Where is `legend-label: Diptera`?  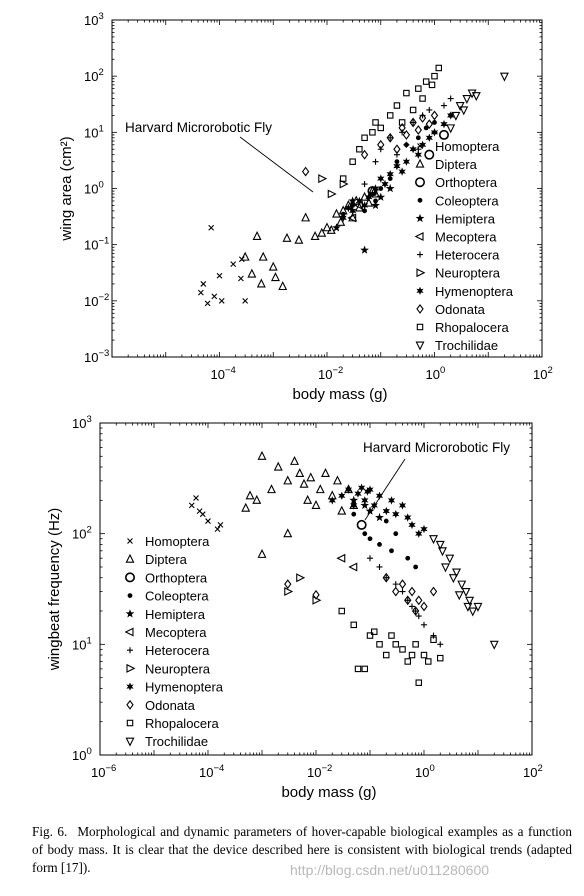
legend-label: Diptera is located at coordinates (166, 559).